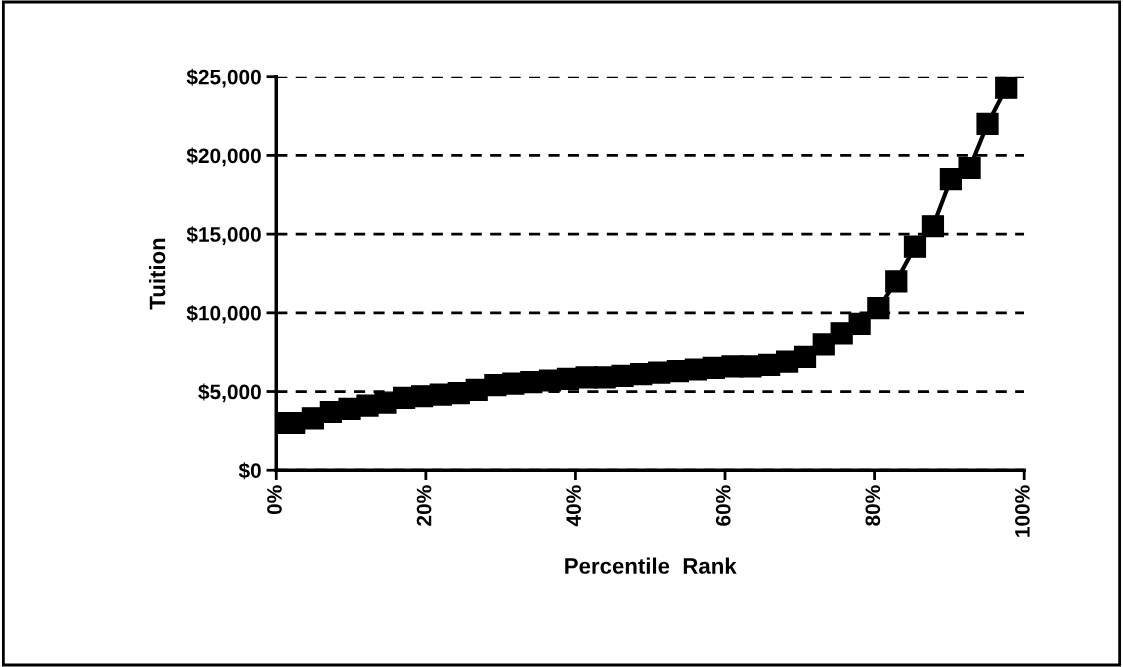 The height and width of the screenshot is (667, 1123). I want to click on y-tick-label: $5,000, so click(229, 393).